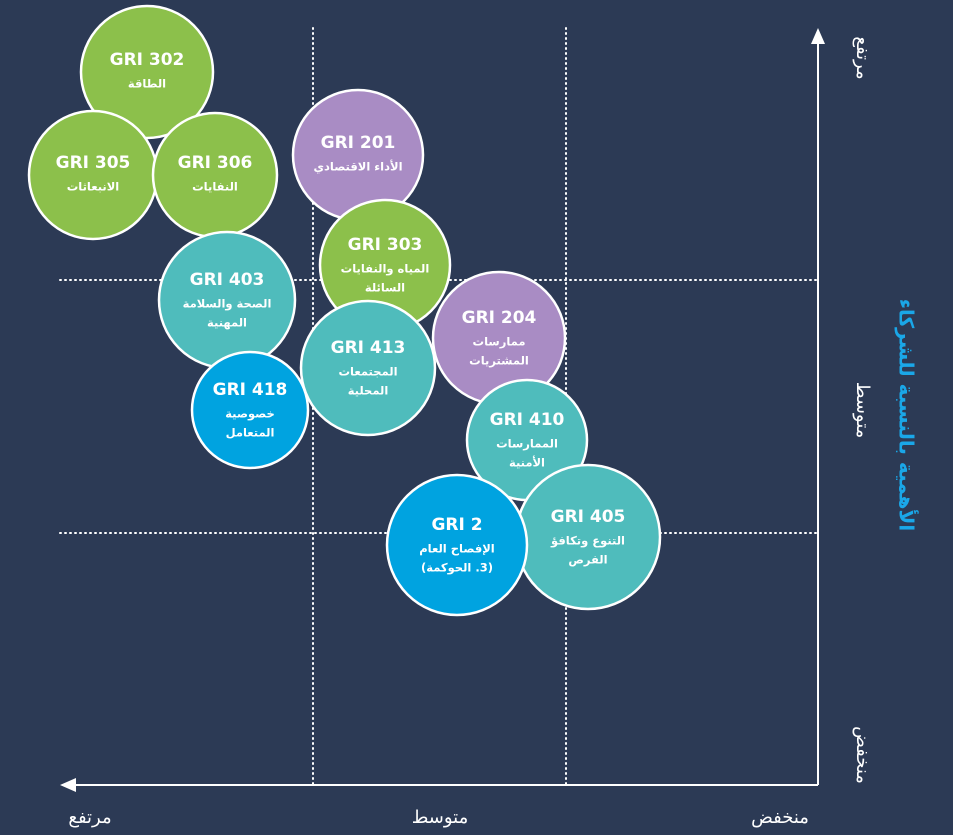 The height and width of the screenshot is (835, 953). I want to click on bubble-label: (3. الحوكمة), so click(457, 568).